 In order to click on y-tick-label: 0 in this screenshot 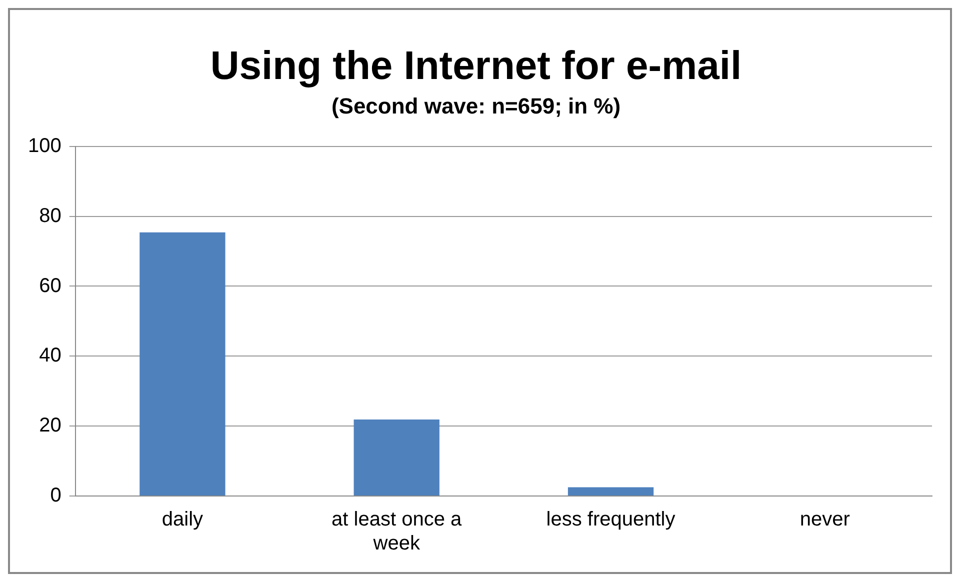, I will do `click(56, 495)`.